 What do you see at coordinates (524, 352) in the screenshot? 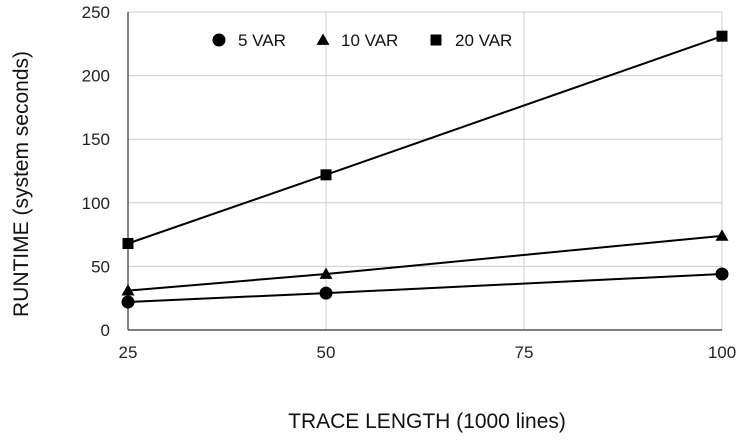
I see `x-tick-label: 75` at bounding box center [524, 352].